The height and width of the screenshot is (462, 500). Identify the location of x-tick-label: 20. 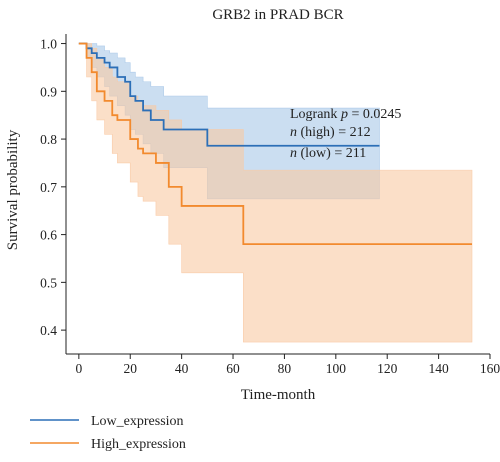
(130, 368).